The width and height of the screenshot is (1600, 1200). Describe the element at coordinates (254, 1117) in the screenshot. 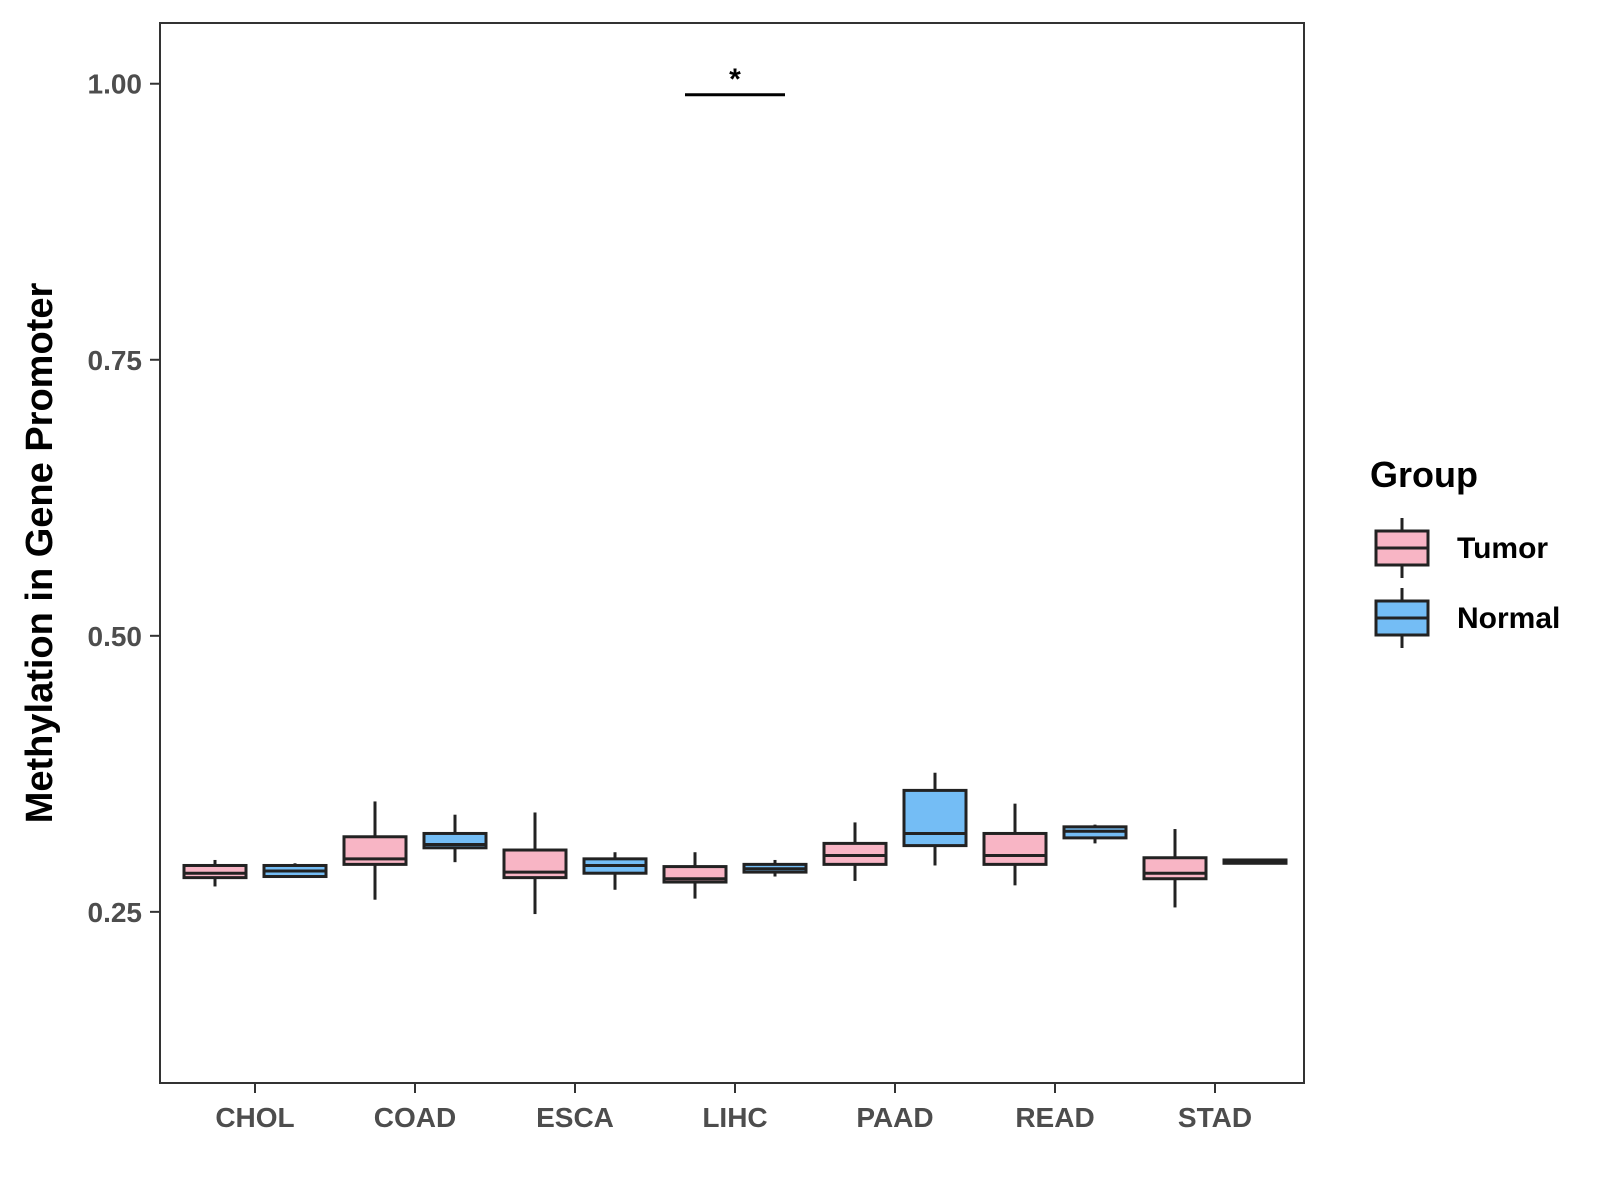

I see `x-tick-label: CHOL` at that location.